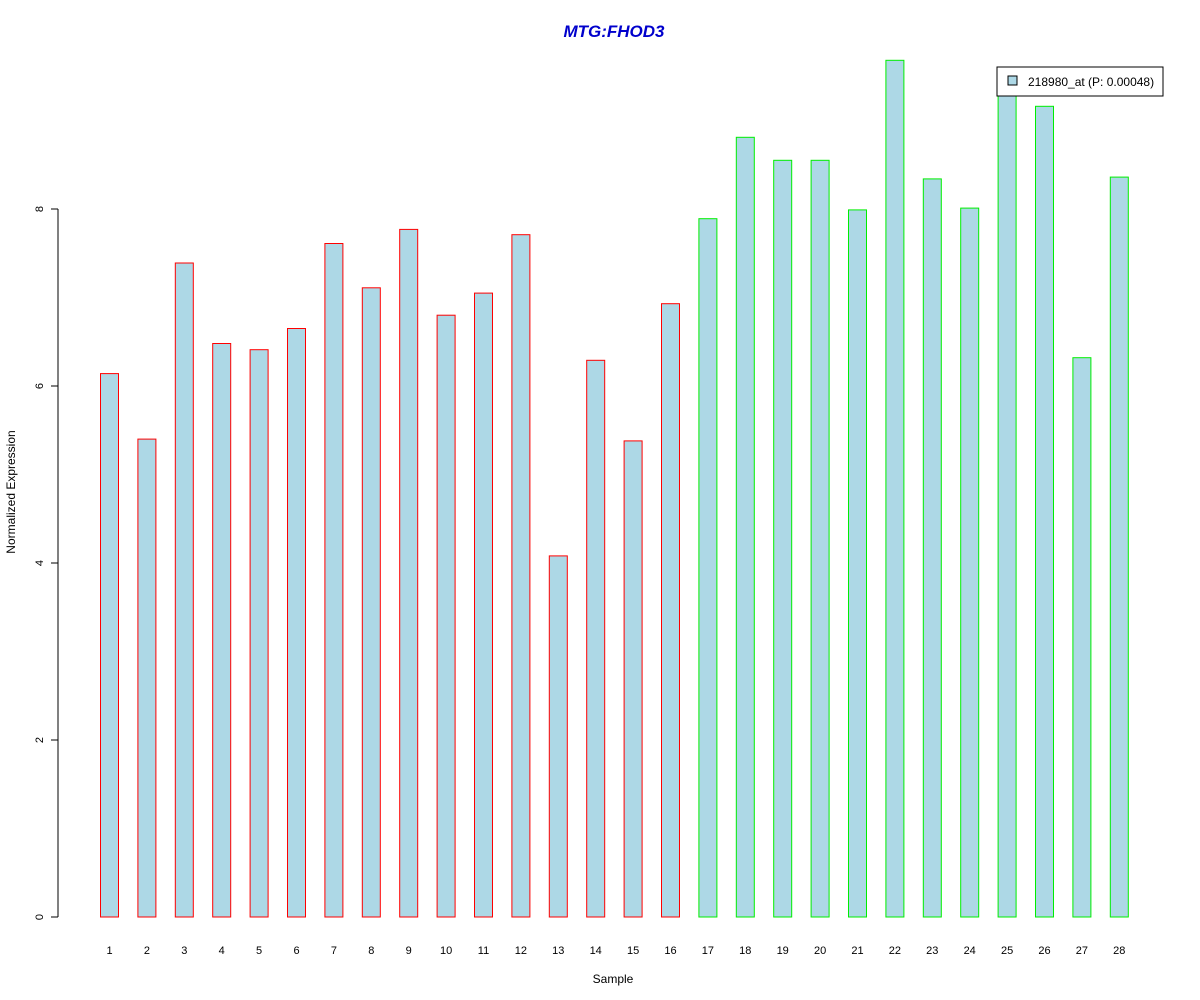 This screenshot has width=1200, height=1000. What do you see at coordinates (1007, 951) in the screenshot?
I see `x-tick-label: 25` at bounding box center [1007, 951].